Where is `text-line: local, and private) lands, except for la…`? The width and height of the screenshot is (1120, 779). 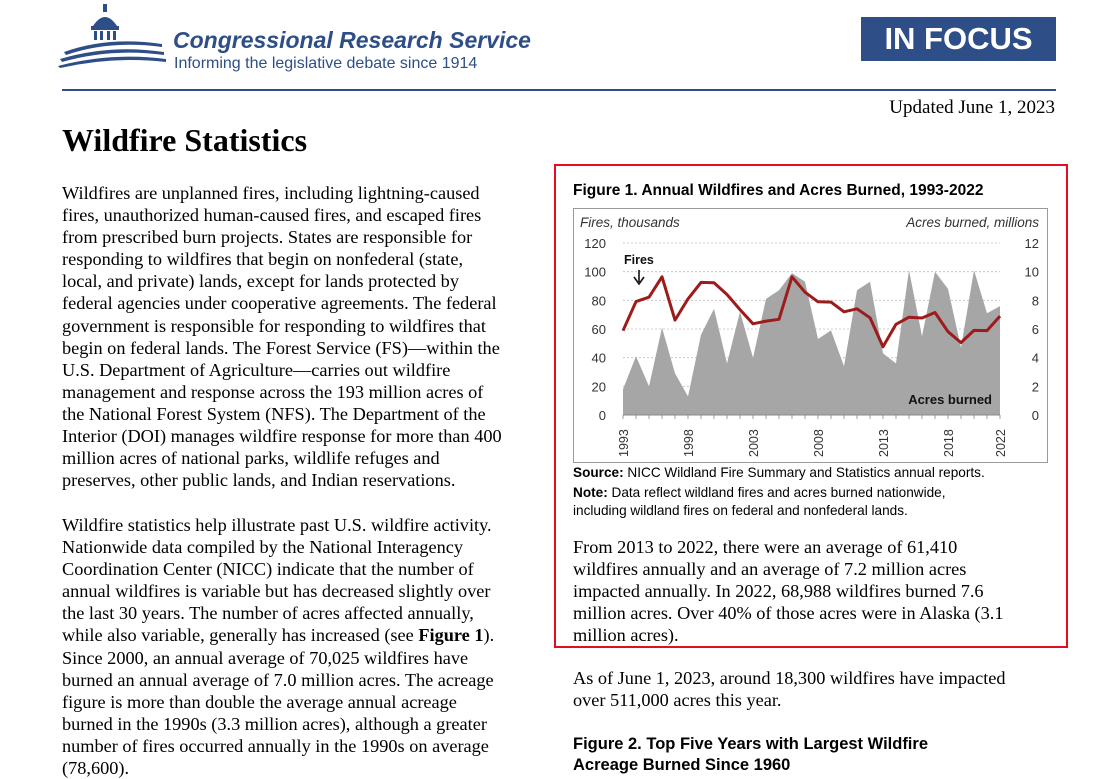 text-line: local, and private) lands, except for la… is located at coordinates (260, 281).